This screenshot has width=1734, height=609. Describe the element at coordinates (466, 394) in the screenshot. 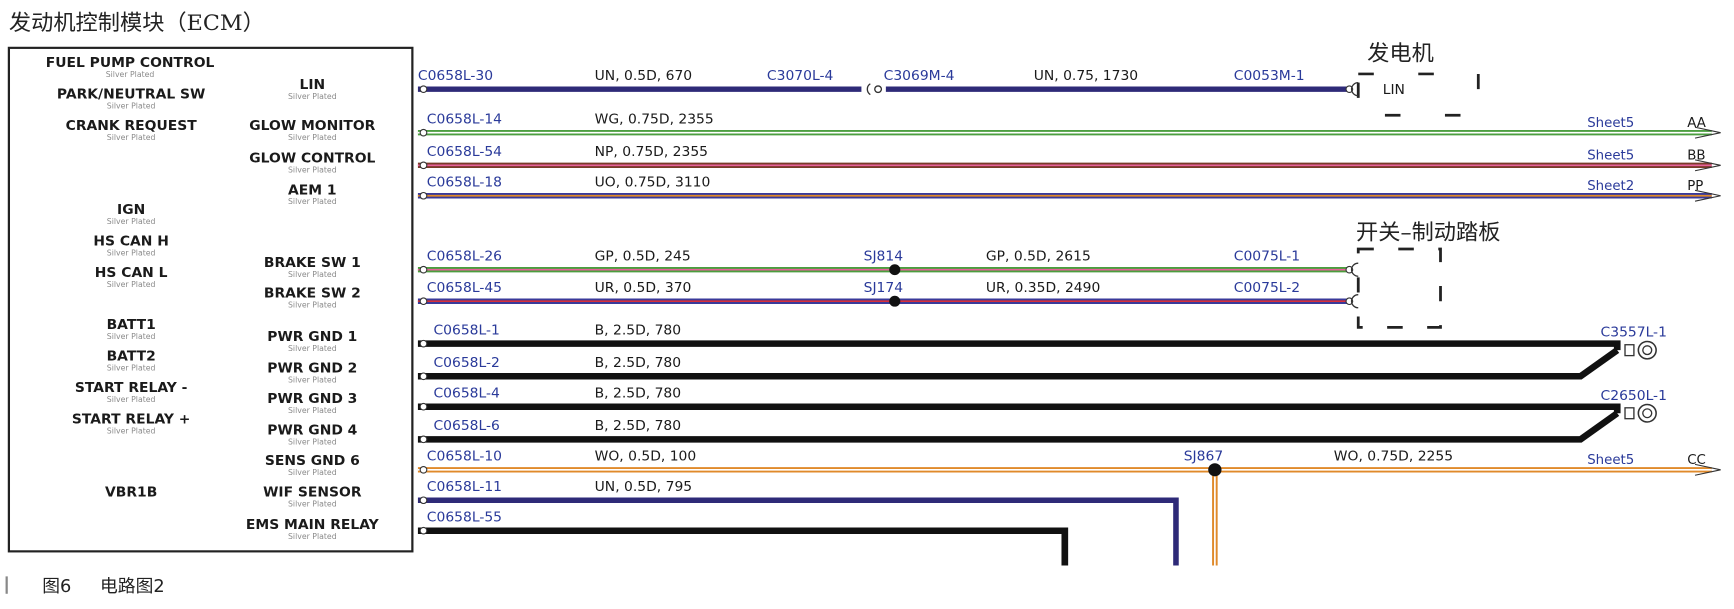

I see `wire-connector: C0658L-4` at that location.